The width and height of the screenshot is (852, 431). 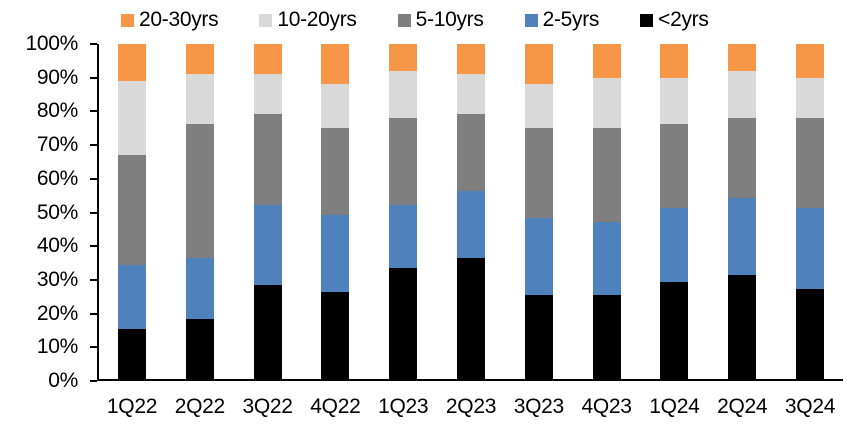 What do you see at coordinates (742, 211) in the screenshot?
I see `stacked-bar-2q24` at bounding box center [742, 211].